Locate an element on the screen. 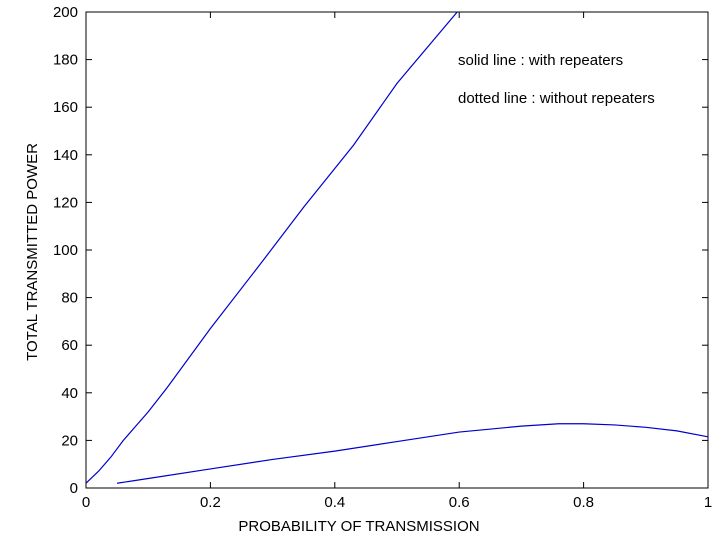 The height and width of the screenshot is (538, 713). x-tick-label: 0.6 is located at coordinates (459, 502).